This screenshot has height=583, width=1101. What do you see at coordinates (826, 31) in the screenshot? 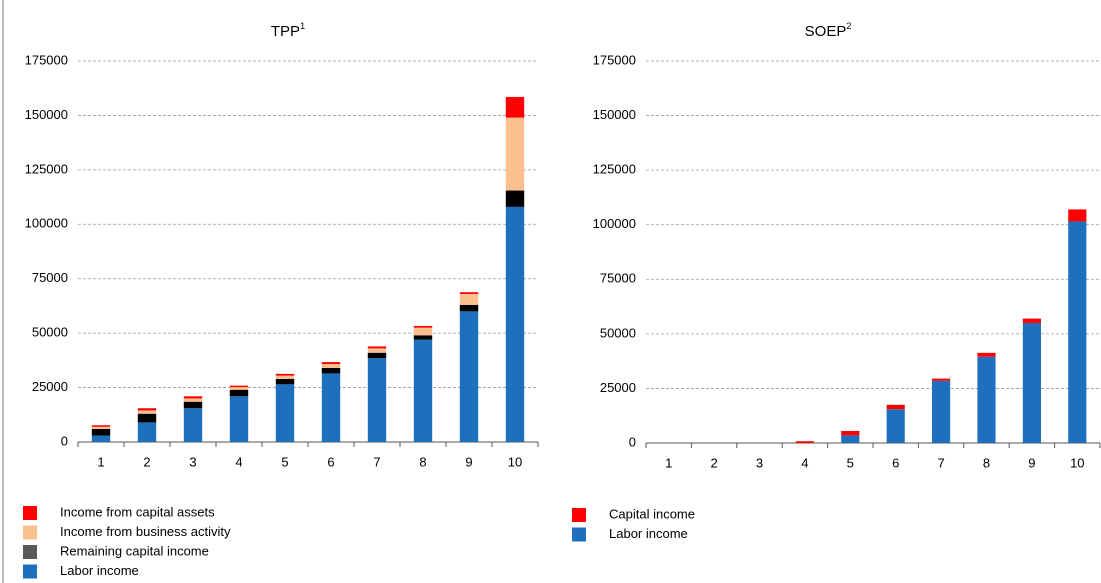
I see `chart-title-text: SOEP` at bounding box center [826, 31].